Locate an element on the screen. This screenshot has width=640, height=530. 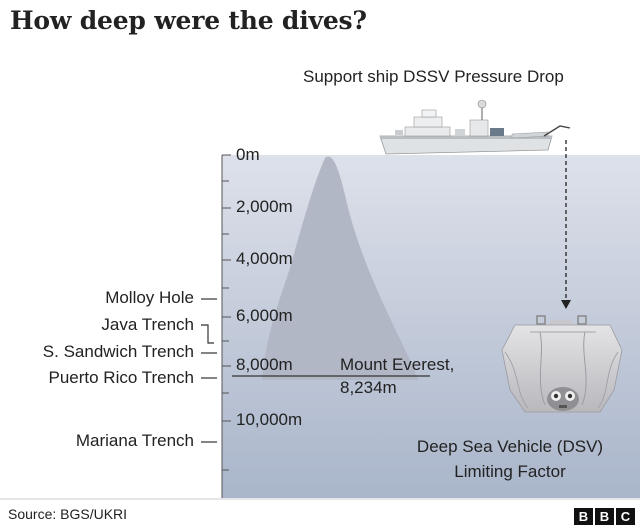
trench-label: Mariana Trench is located at coordinates (134, 440).